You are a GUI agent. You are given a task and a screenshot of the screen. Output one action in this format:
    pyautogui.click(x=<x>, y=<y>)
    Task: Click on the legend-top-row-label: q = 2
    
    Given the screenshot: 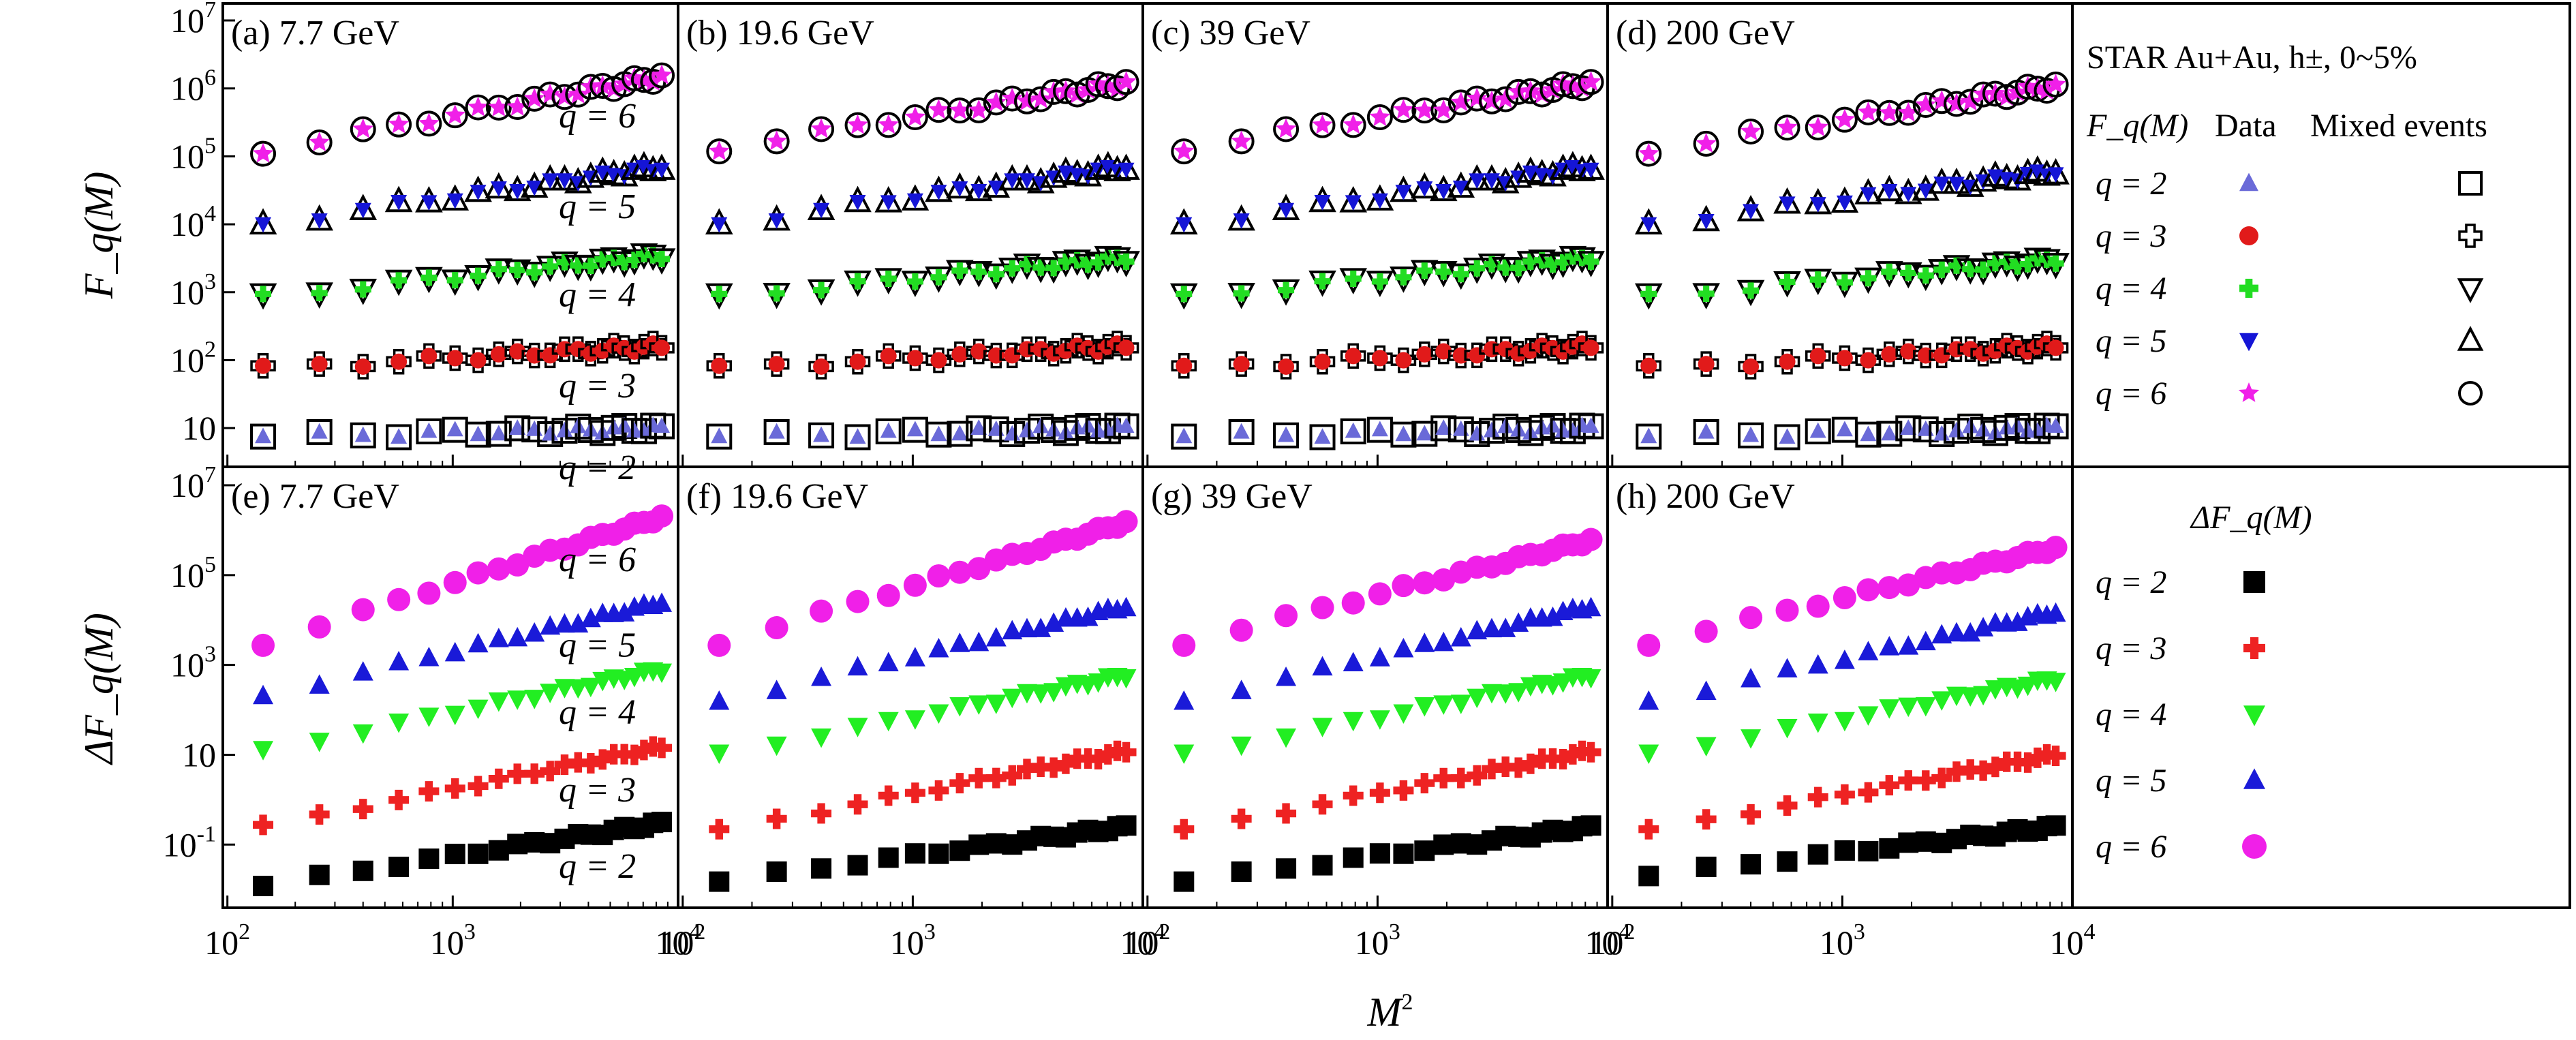 What is the action you would take?
    pyautogui.click(x=2131, y=184)
    